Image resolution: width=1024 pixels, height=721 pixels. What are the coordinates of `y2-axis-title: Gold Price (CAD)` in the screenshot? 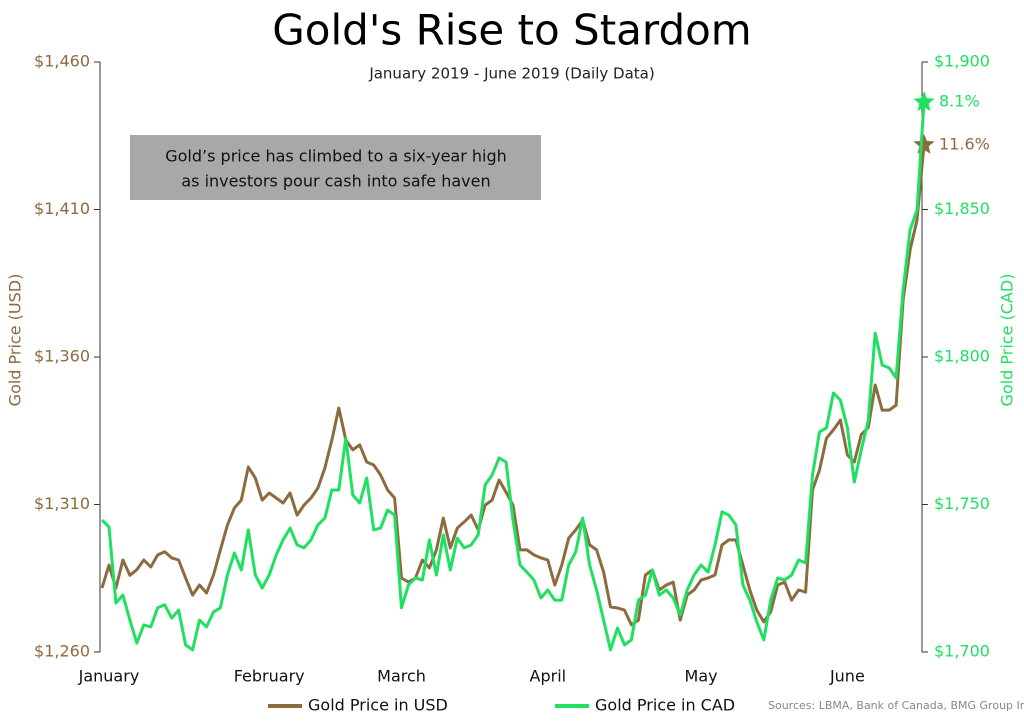 It's located at (1007, 340).